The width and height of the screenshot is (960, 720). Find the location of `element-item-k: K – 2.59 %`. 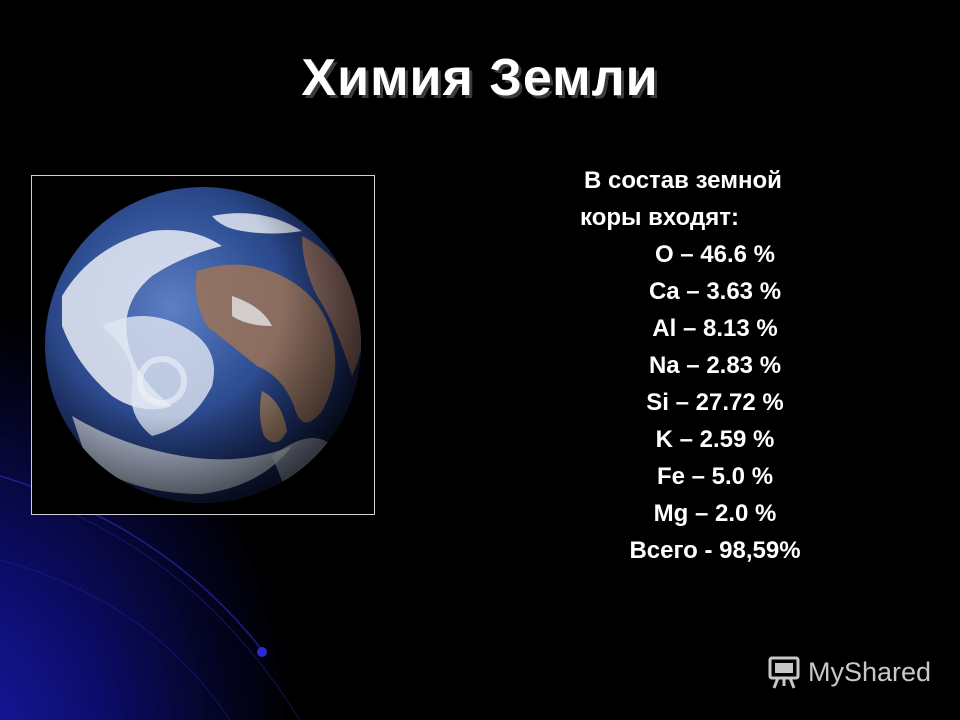

element-item-k: K – 2.59 % is located at coordinates (715, 439).